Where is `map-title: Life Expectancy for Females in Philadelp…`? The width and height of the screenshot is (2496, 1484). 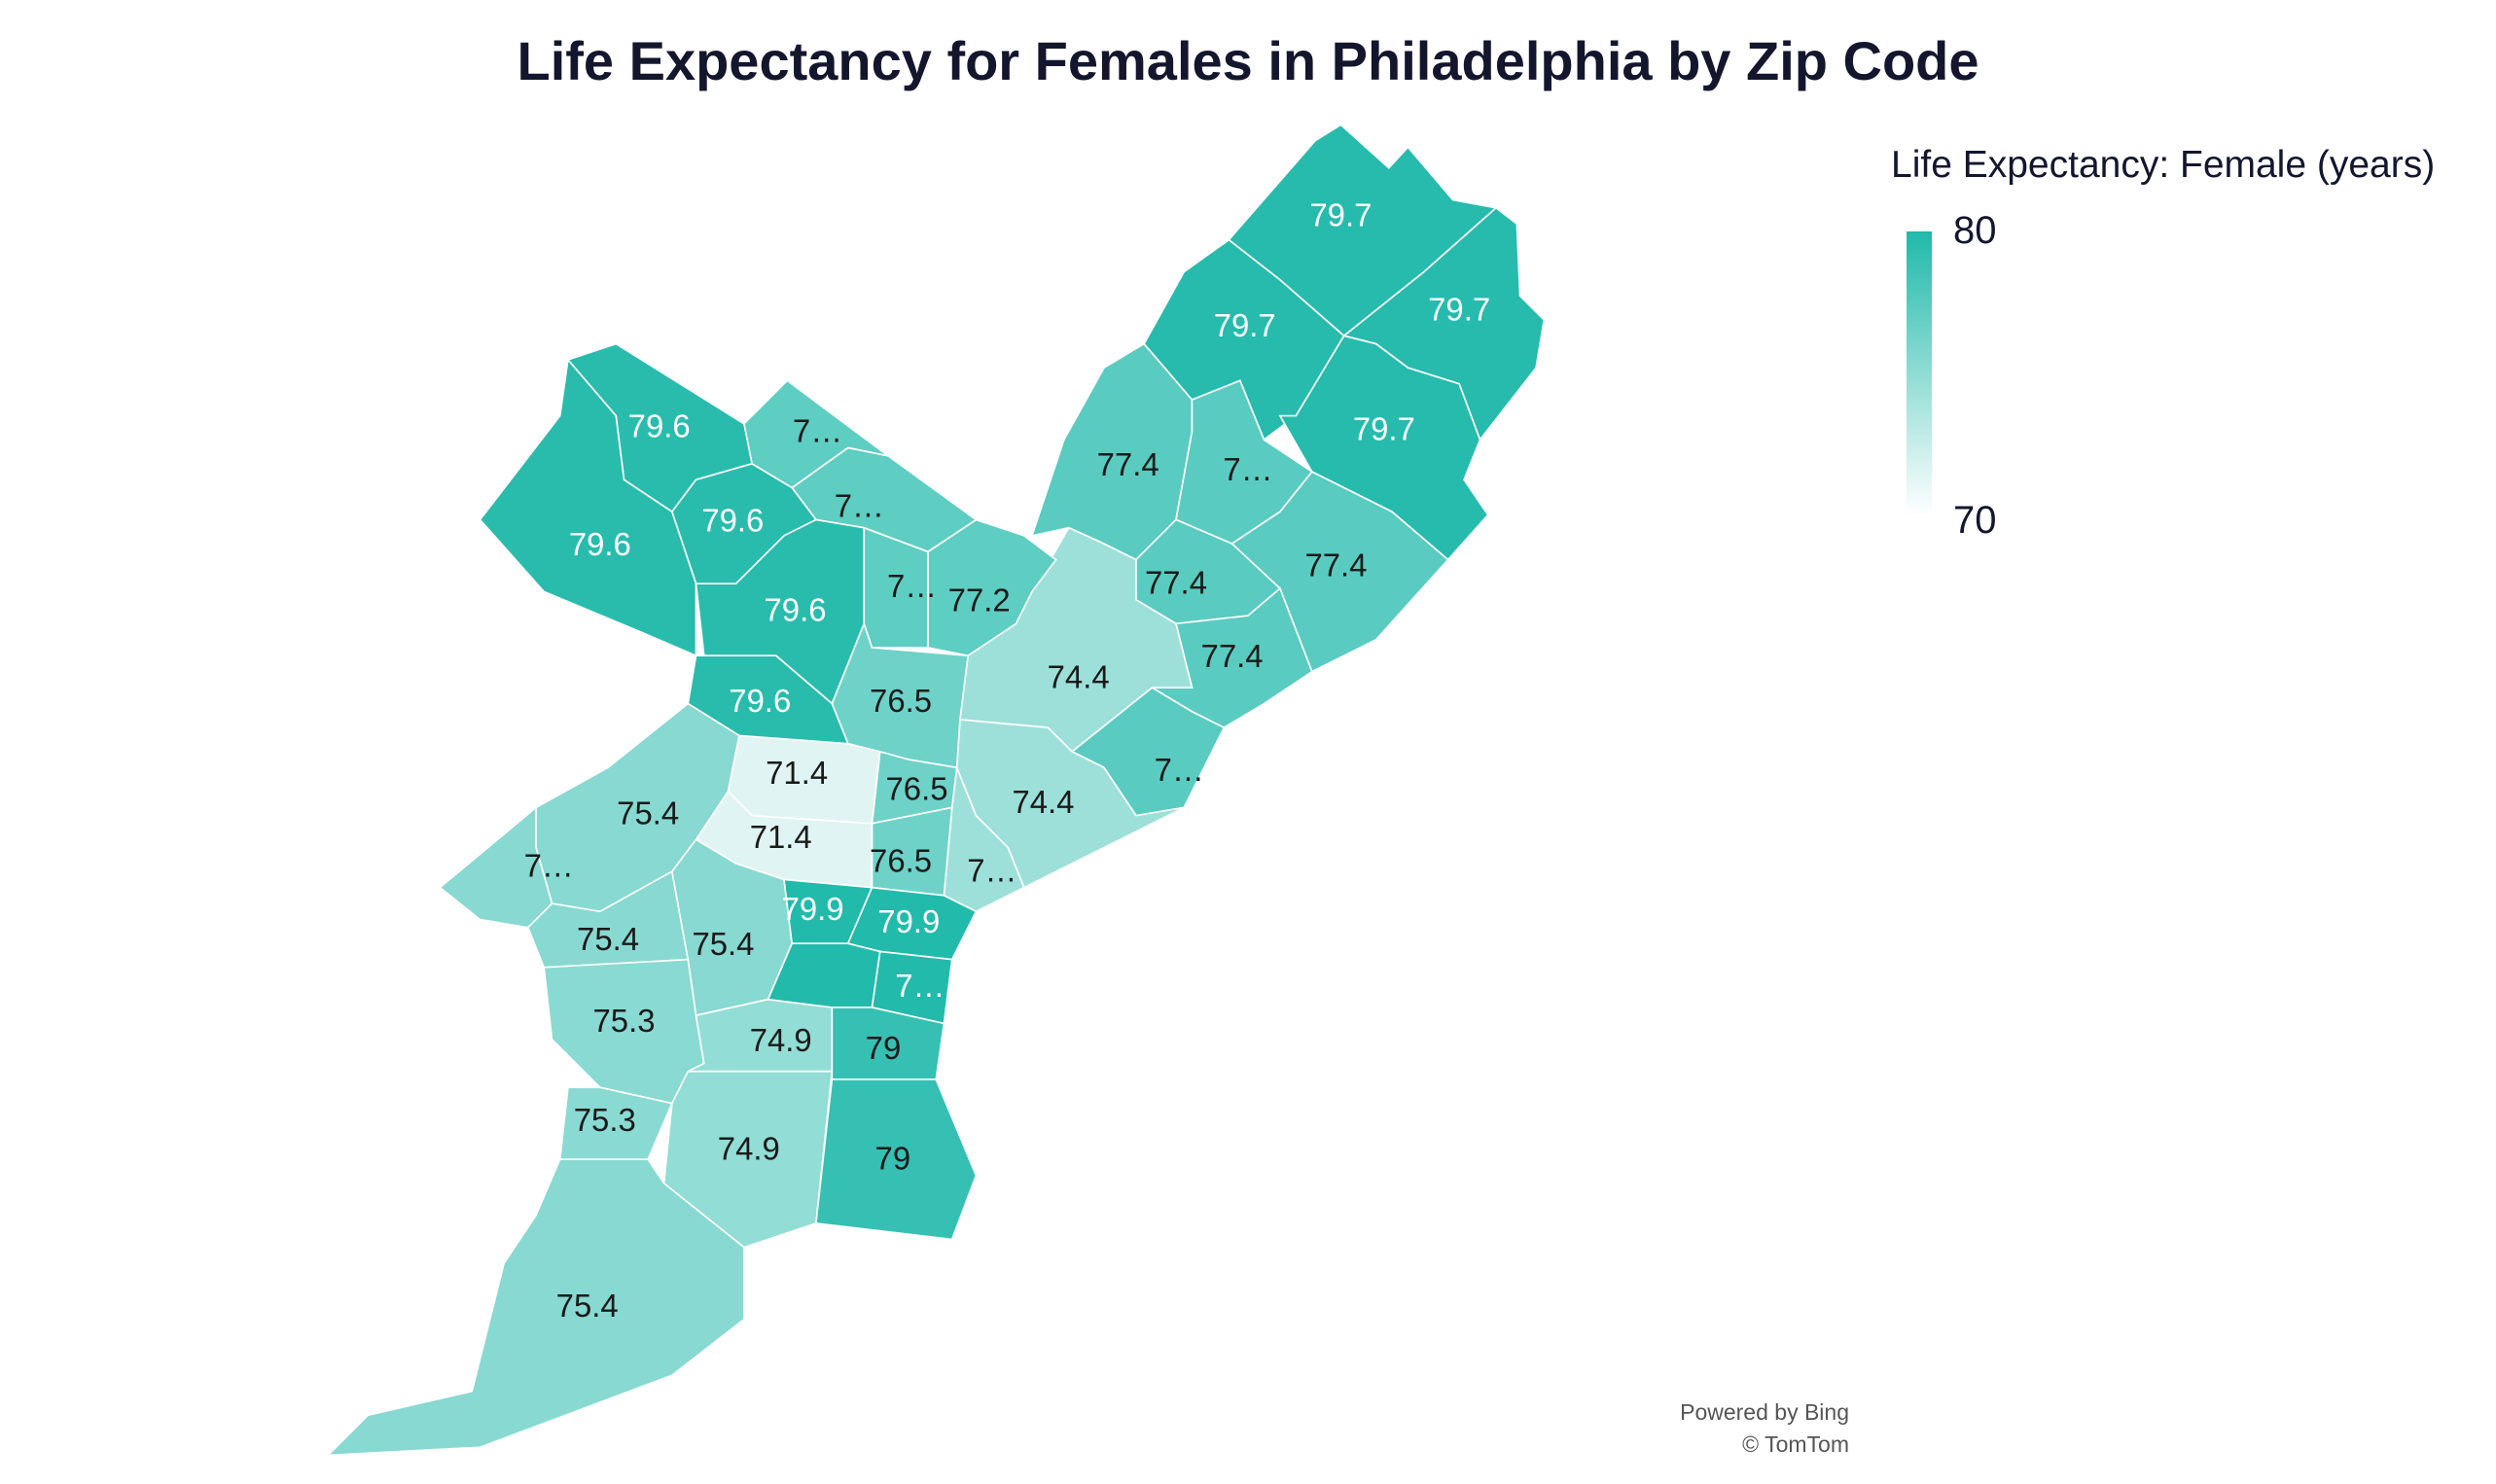
map-title: Life Expectancy for Females in Philadelp… is located at coordinates (1248, 61).